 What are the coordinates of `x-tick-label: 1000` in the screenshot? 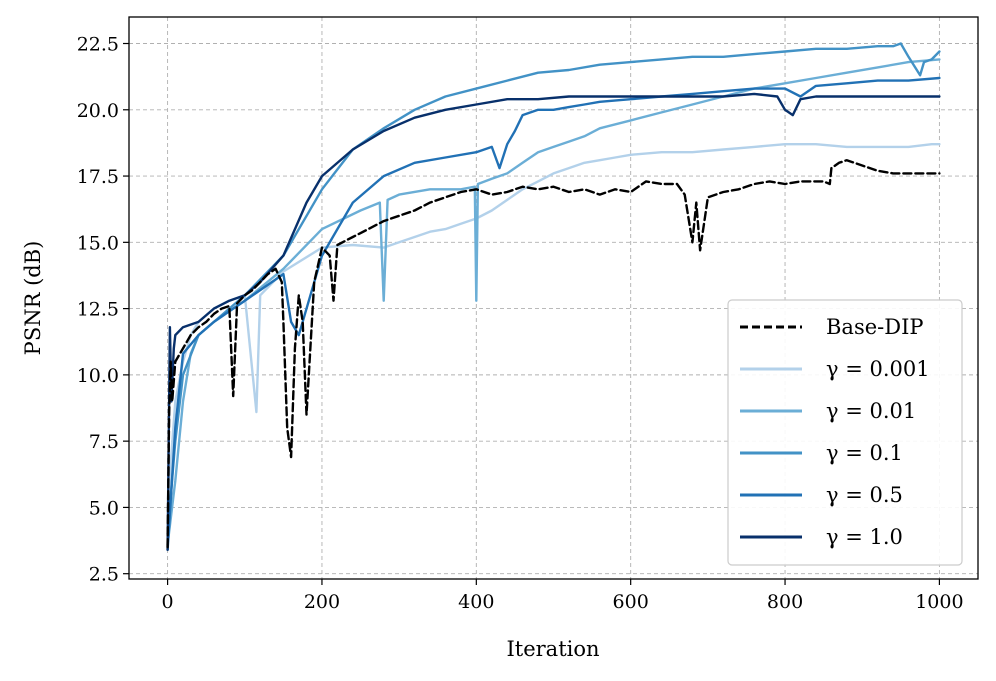 It's located at (939, 602).